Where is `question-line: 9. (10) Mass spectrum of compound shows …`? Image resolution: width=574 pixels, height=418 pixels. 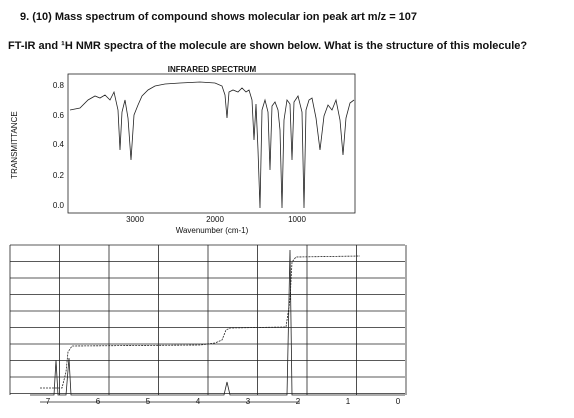
question-line: 9. (10) Mass spectrum of compound shows … is located at coordinates (218, 17).